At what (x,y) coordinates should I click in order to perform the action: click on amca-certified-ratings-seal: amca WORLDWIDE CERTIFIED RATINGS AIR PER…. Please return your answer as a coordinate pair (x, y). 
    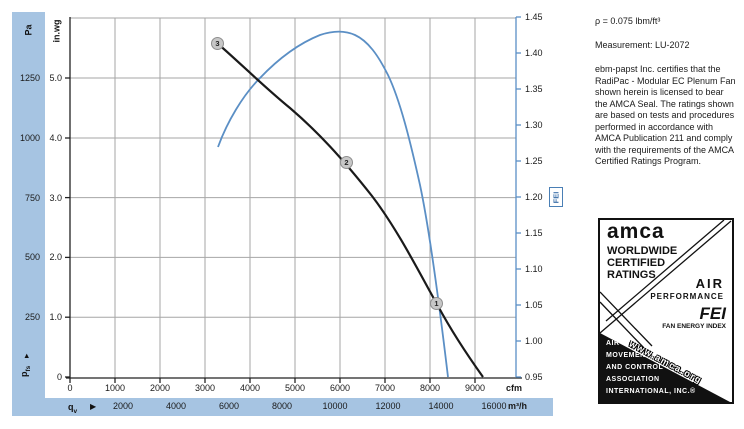
    Looking at the image, I should click on (666, 311).